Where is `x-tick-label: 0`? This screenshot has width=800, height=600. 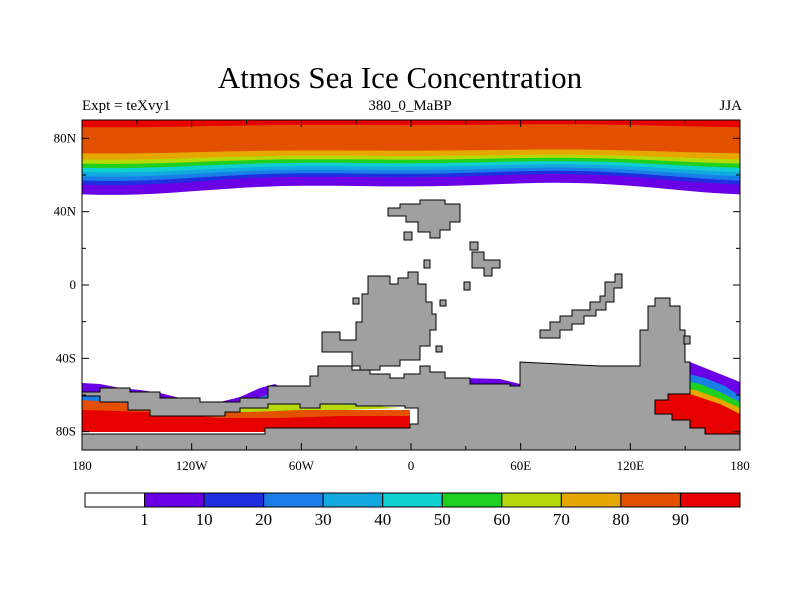
x-tick-label: 0 is located at coordinates (411, 465).